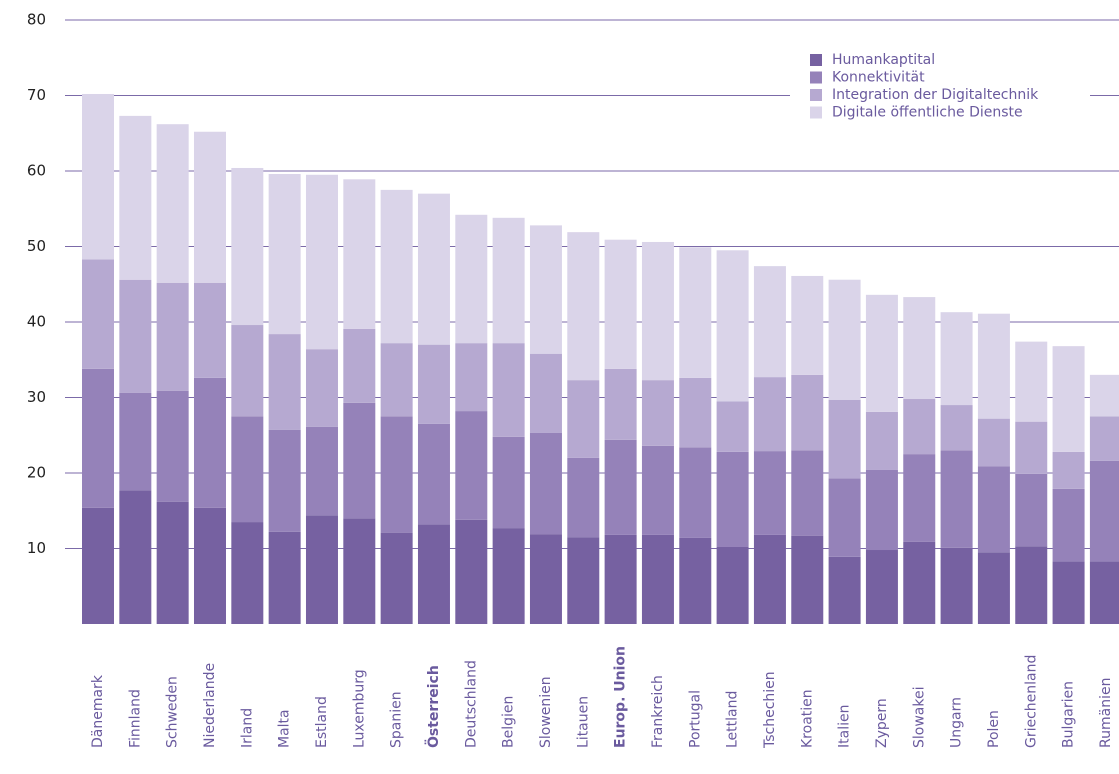  What do you see at coordinates (845, 726) in the screenshot?
I see `x-tick-label: Italien` at bounding box center [845, 726].